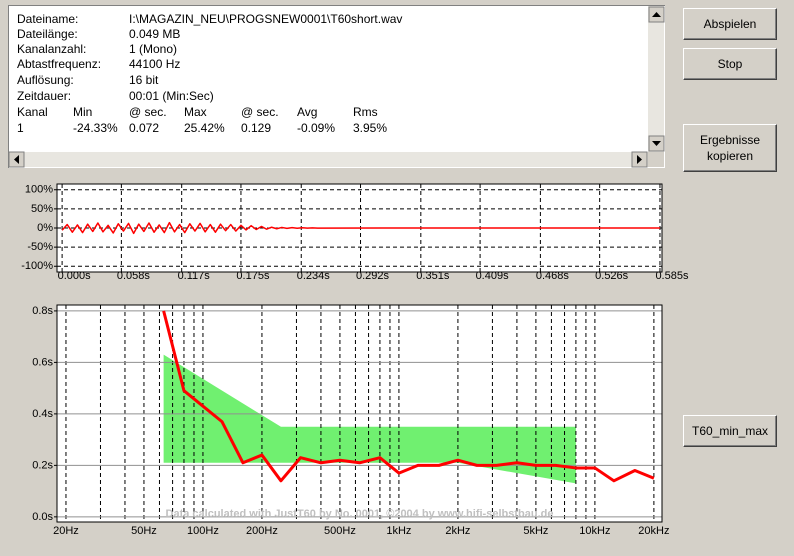  What do you see at coordinates (369, 419) in the screenshot?
I see `tolerance-band` at bounding box center [369, 419].